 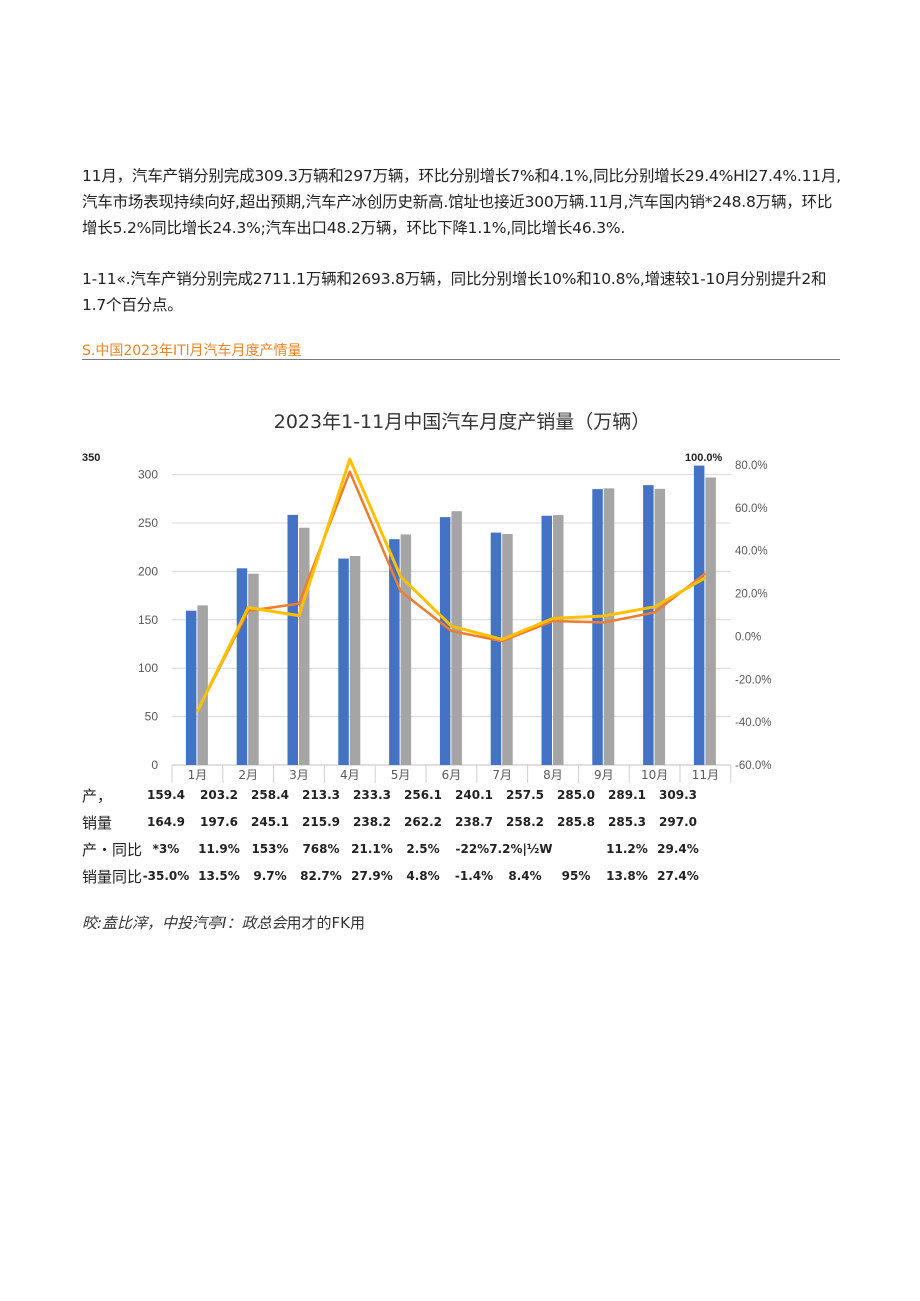 What do you see at coordinates (654, 775) in the screenshot?
I see `category-label: 10月` at bounding box center [654, 775].